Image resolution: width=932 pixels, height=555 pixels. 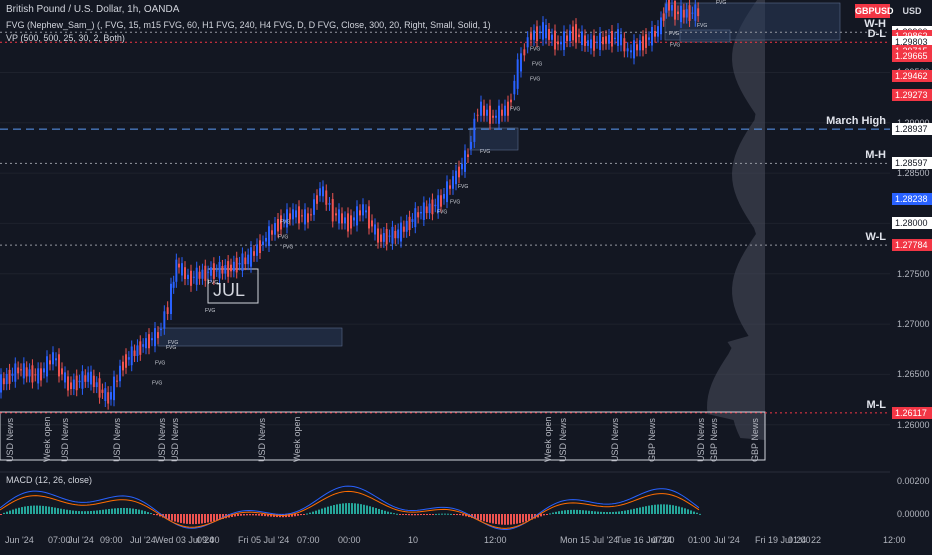 I want to click on macd-indicator-legend: MACD (12, 26, close), so click(x=49, y=480).